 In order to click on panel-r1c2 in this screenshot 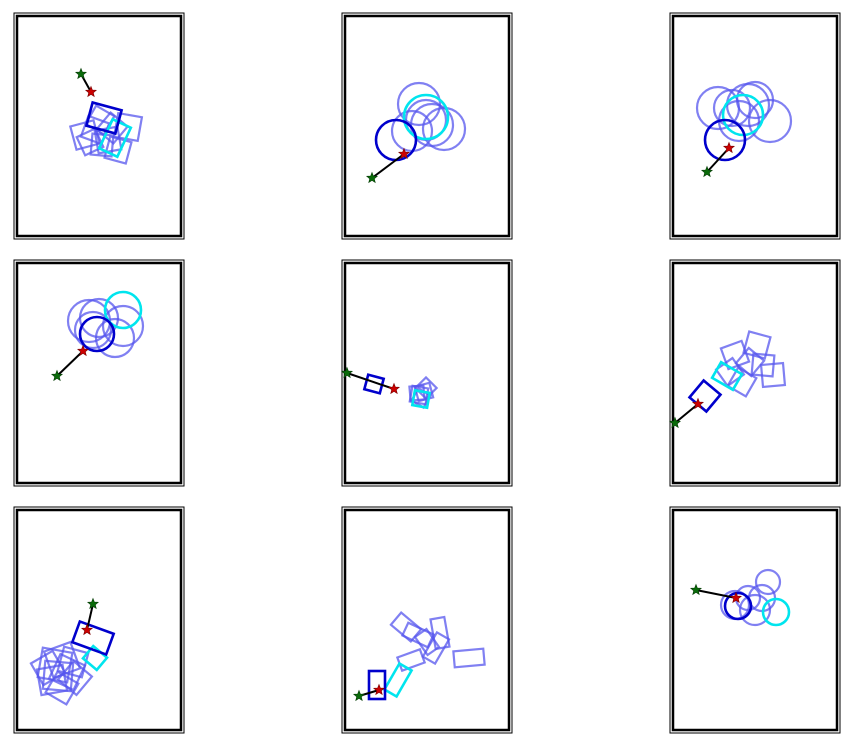, I will do `click(427, 126)`.